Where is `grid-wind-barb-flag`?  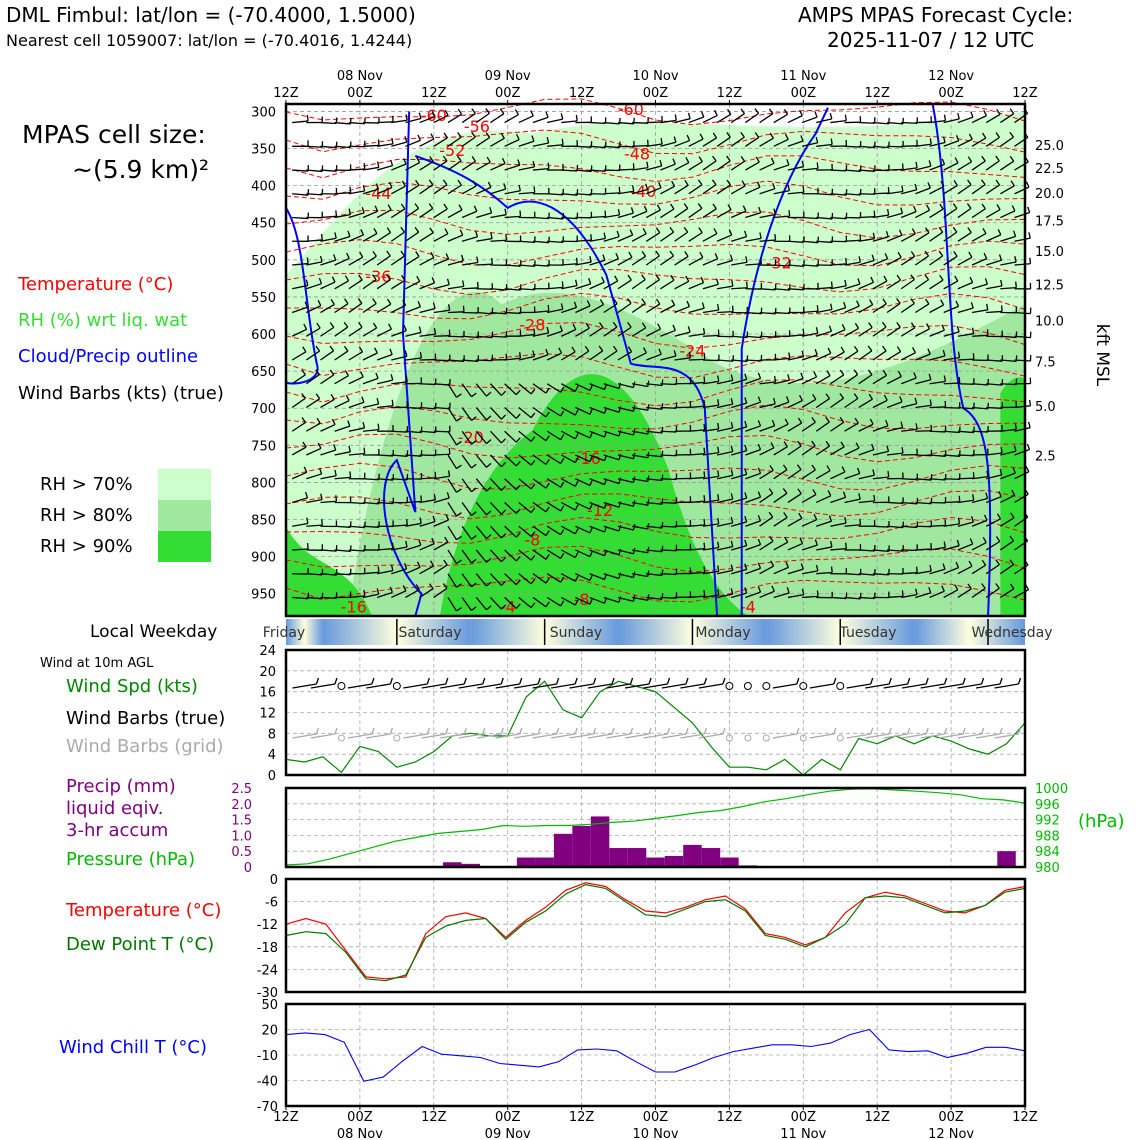
grid-wind-barb-flag is located at coordinates (1019, 731).